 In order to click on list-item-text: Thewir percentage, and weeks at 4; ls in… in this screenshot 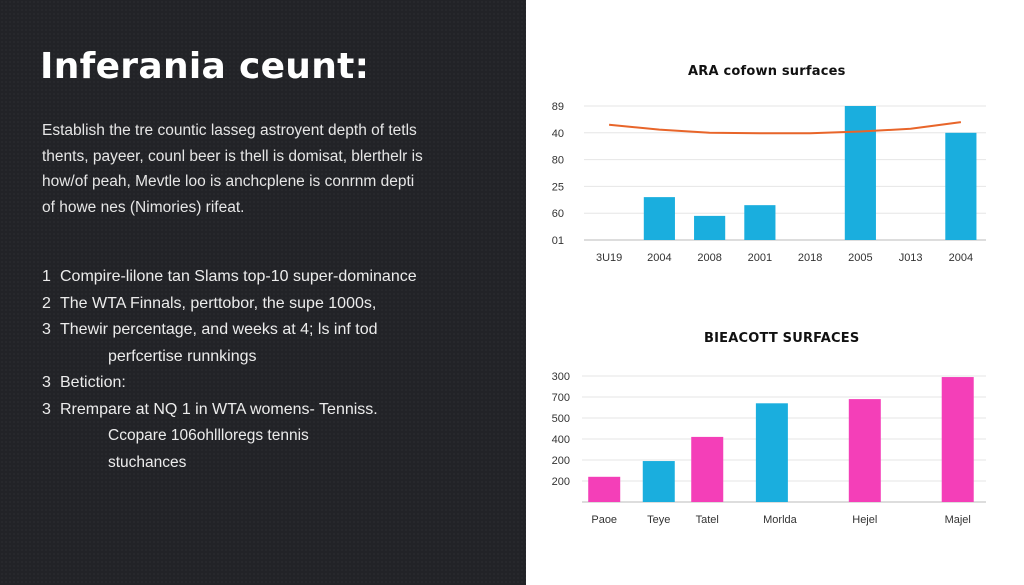, I will do `click(219, 329)`.